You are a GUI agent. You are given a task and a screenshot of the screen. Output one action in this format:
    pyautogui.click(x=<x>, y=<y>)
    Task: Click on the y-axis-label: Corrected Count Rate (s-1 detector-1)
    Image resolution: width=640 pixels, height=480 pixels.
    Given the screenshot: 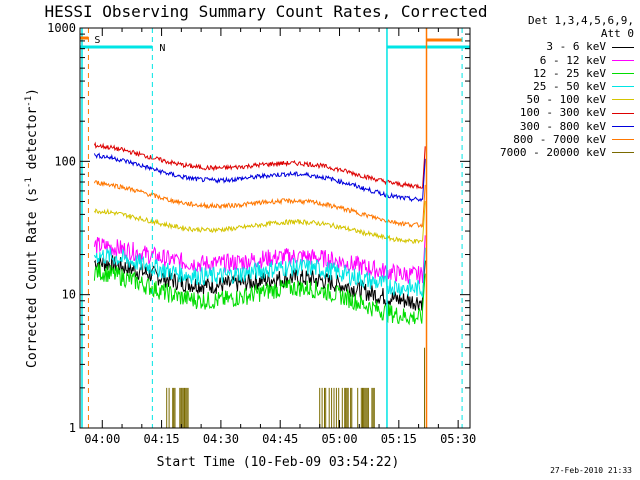 What is the action you would take?
    pyautogui.click(x=32, y=228)
    